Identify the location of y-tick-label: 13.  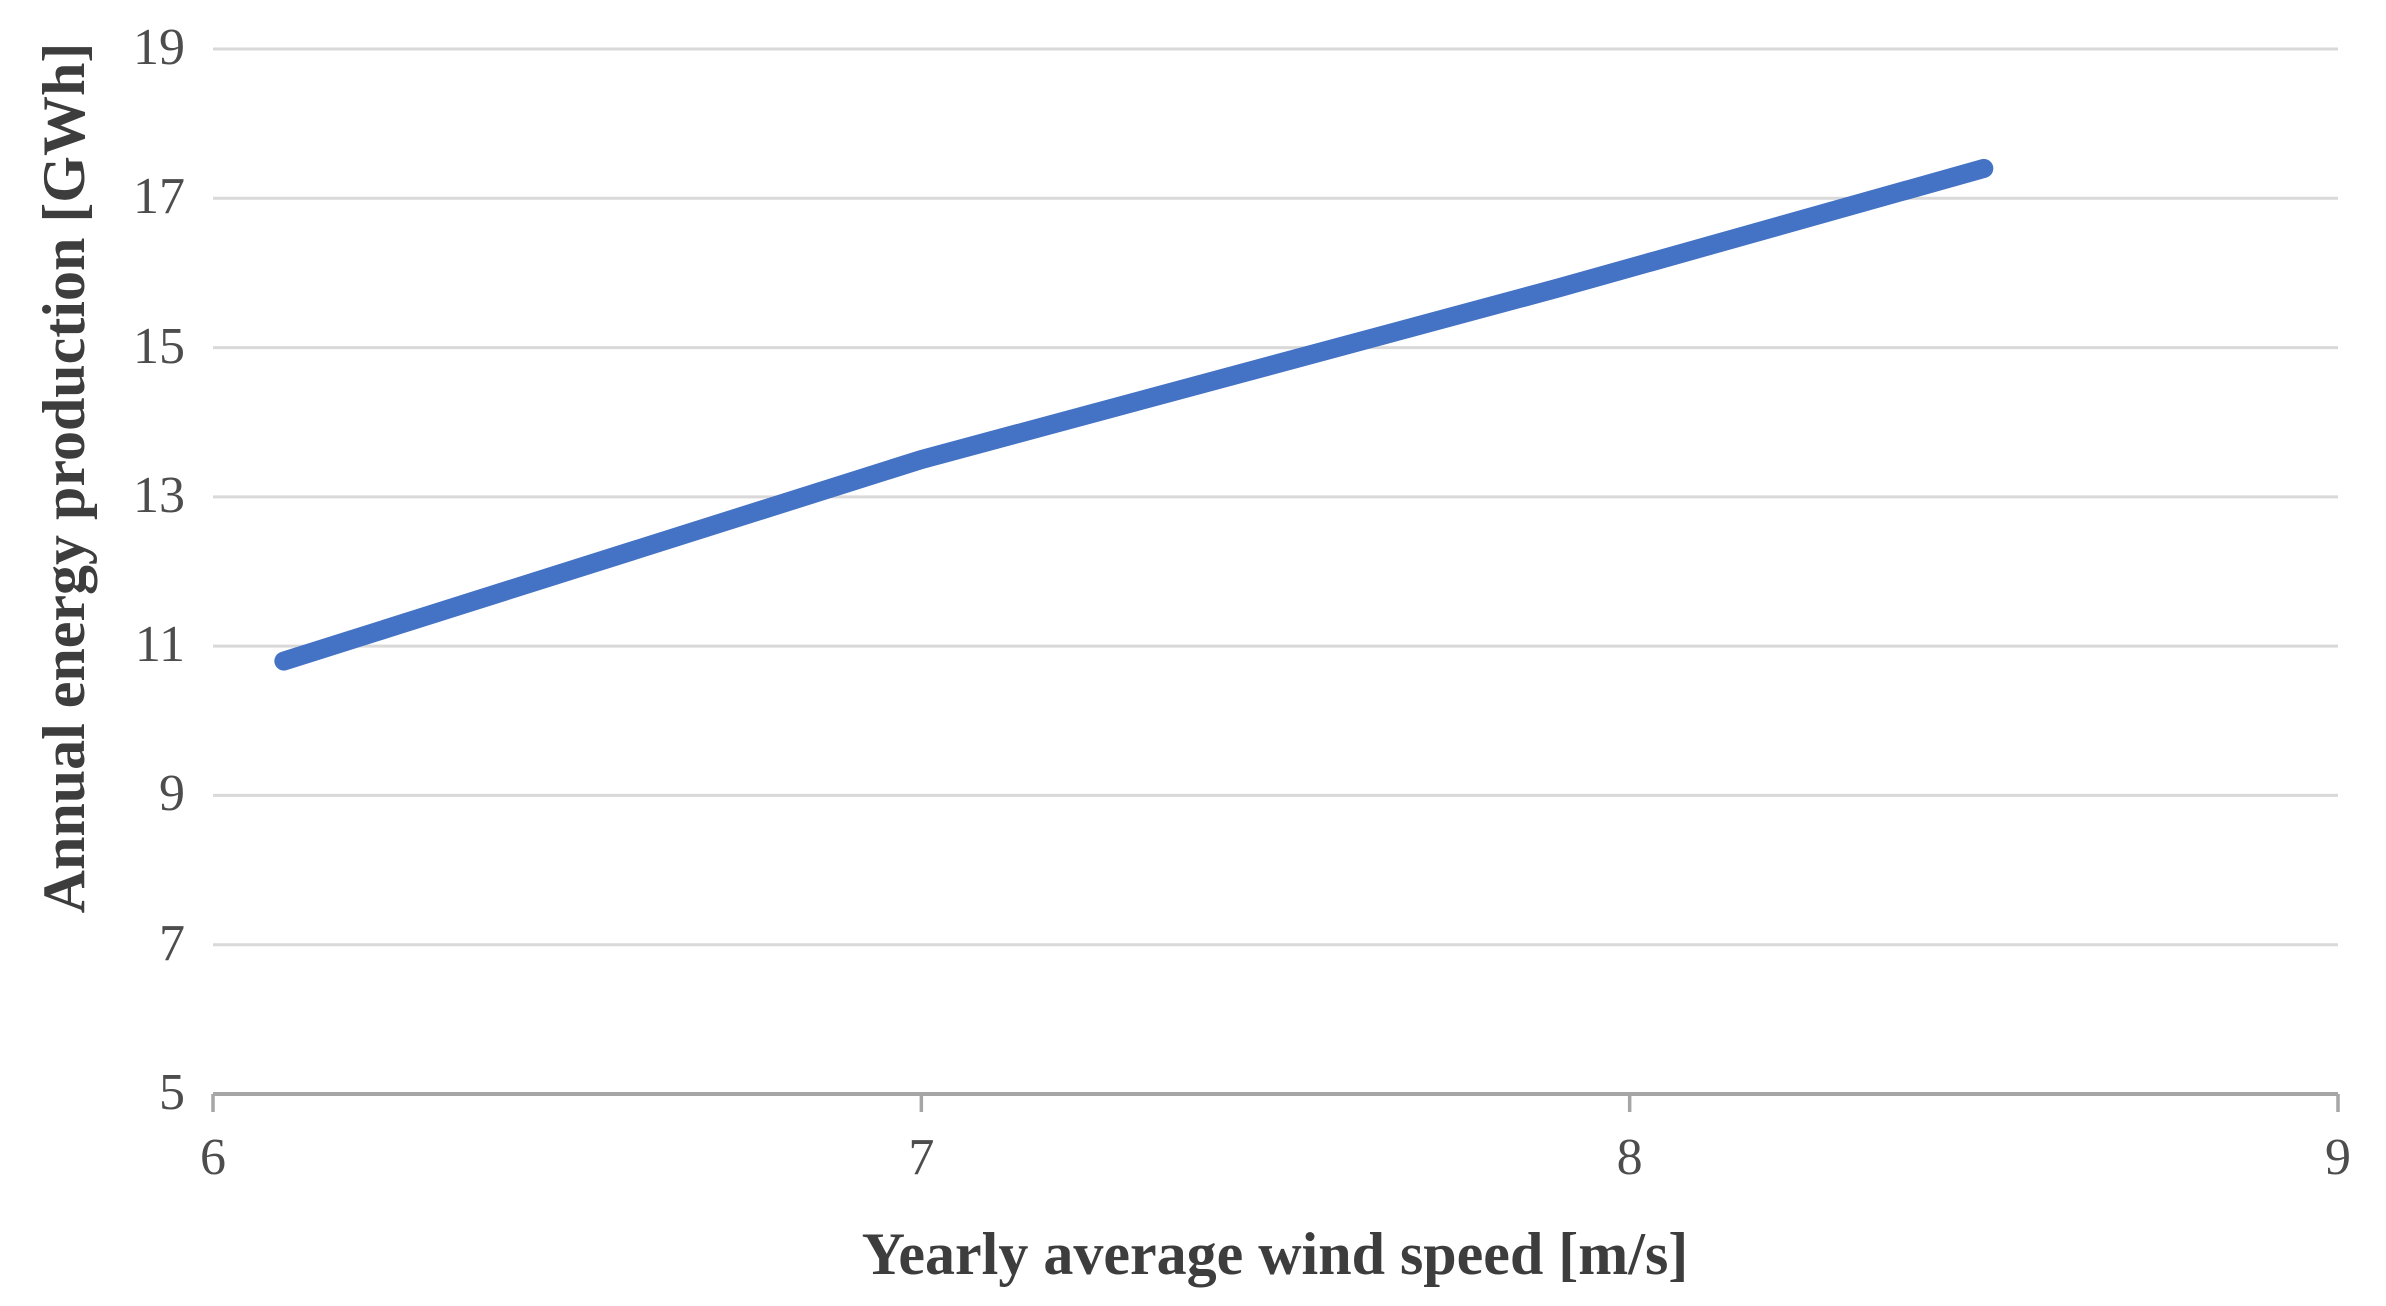
(159, 495).